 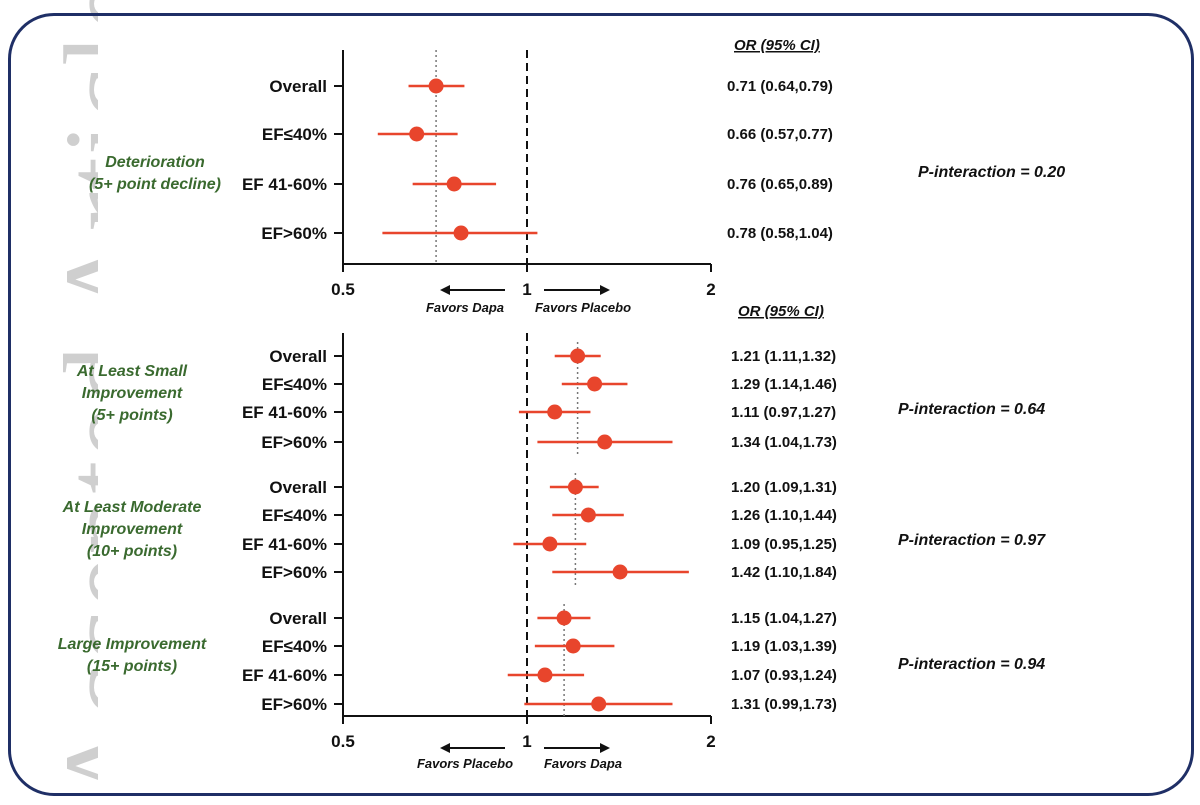 What do you see at coordinates (445, 748) in the screenshot?
I see `panel2-favors-left-arrowhead` at bounding box center [445, 748].